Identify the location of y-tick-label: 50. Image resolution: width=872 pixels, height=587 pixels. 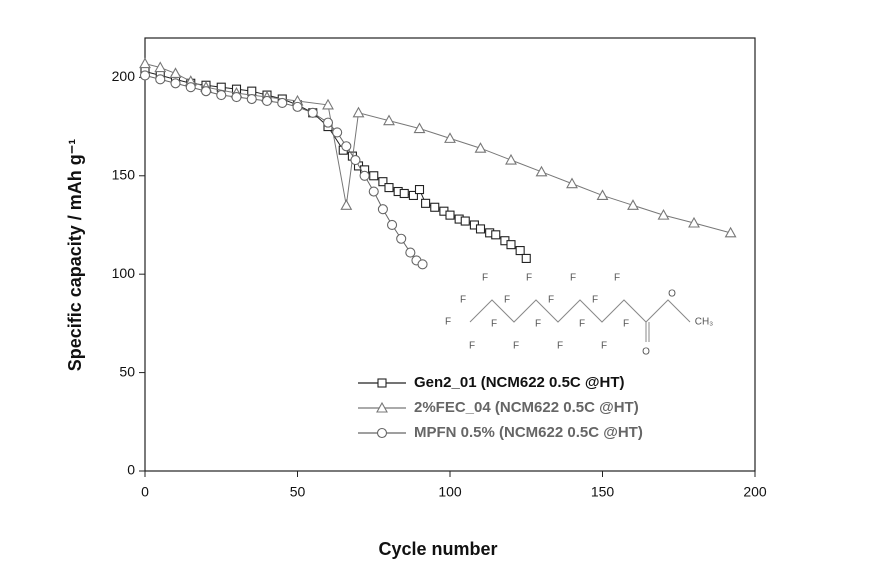
(127, 371).